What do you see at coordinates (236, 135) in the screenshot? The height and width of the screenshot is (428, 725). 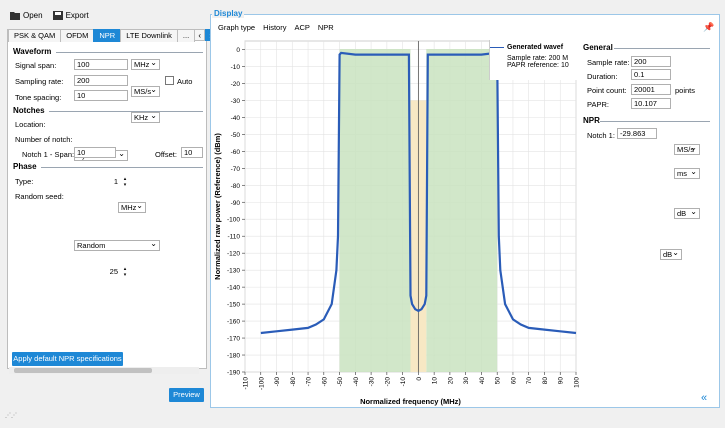 I see `y-tick-label: -50` at bounding box center [236, 135].